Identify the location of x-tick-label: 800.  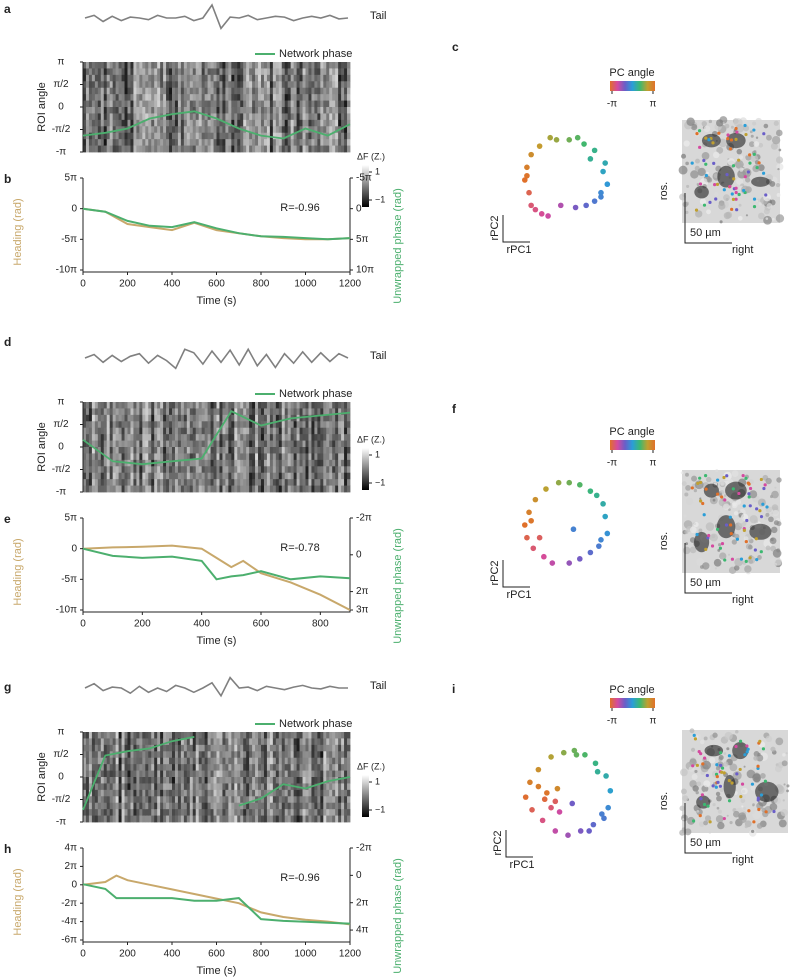
(320, 624).